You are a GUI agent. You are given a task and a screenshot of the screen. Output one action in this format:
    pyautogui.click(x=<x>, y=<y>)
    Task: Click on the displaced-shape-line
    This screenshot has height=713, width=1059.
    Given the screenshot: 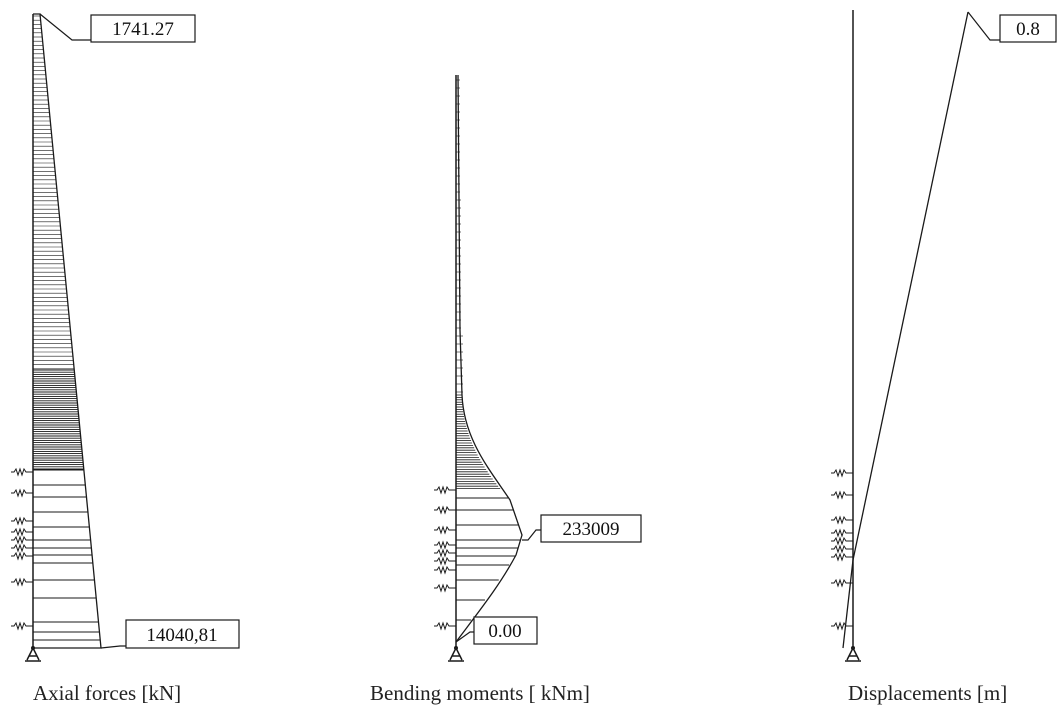 What is the action you would take?
    pyautogui.click(x=905, y=330)
    